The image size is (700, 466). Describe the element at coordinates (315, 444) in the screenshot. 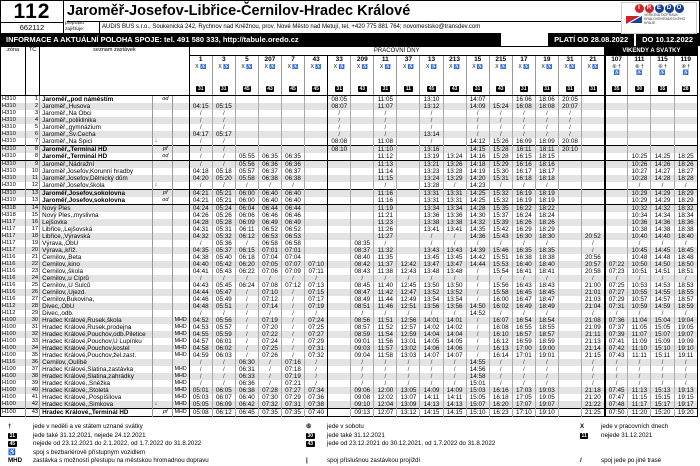

I see `legend-symbol: 43` at that location.